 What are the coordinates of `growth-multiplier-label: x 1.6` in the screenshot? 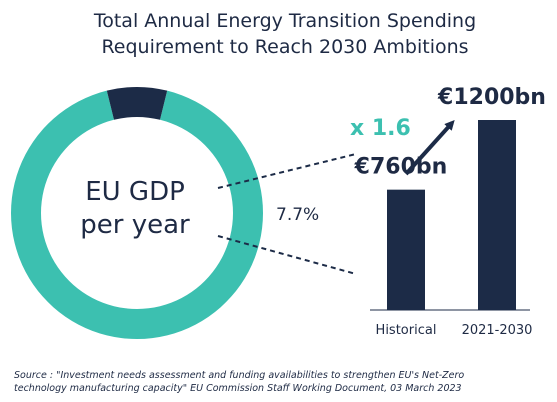 It's located at (380, 128).